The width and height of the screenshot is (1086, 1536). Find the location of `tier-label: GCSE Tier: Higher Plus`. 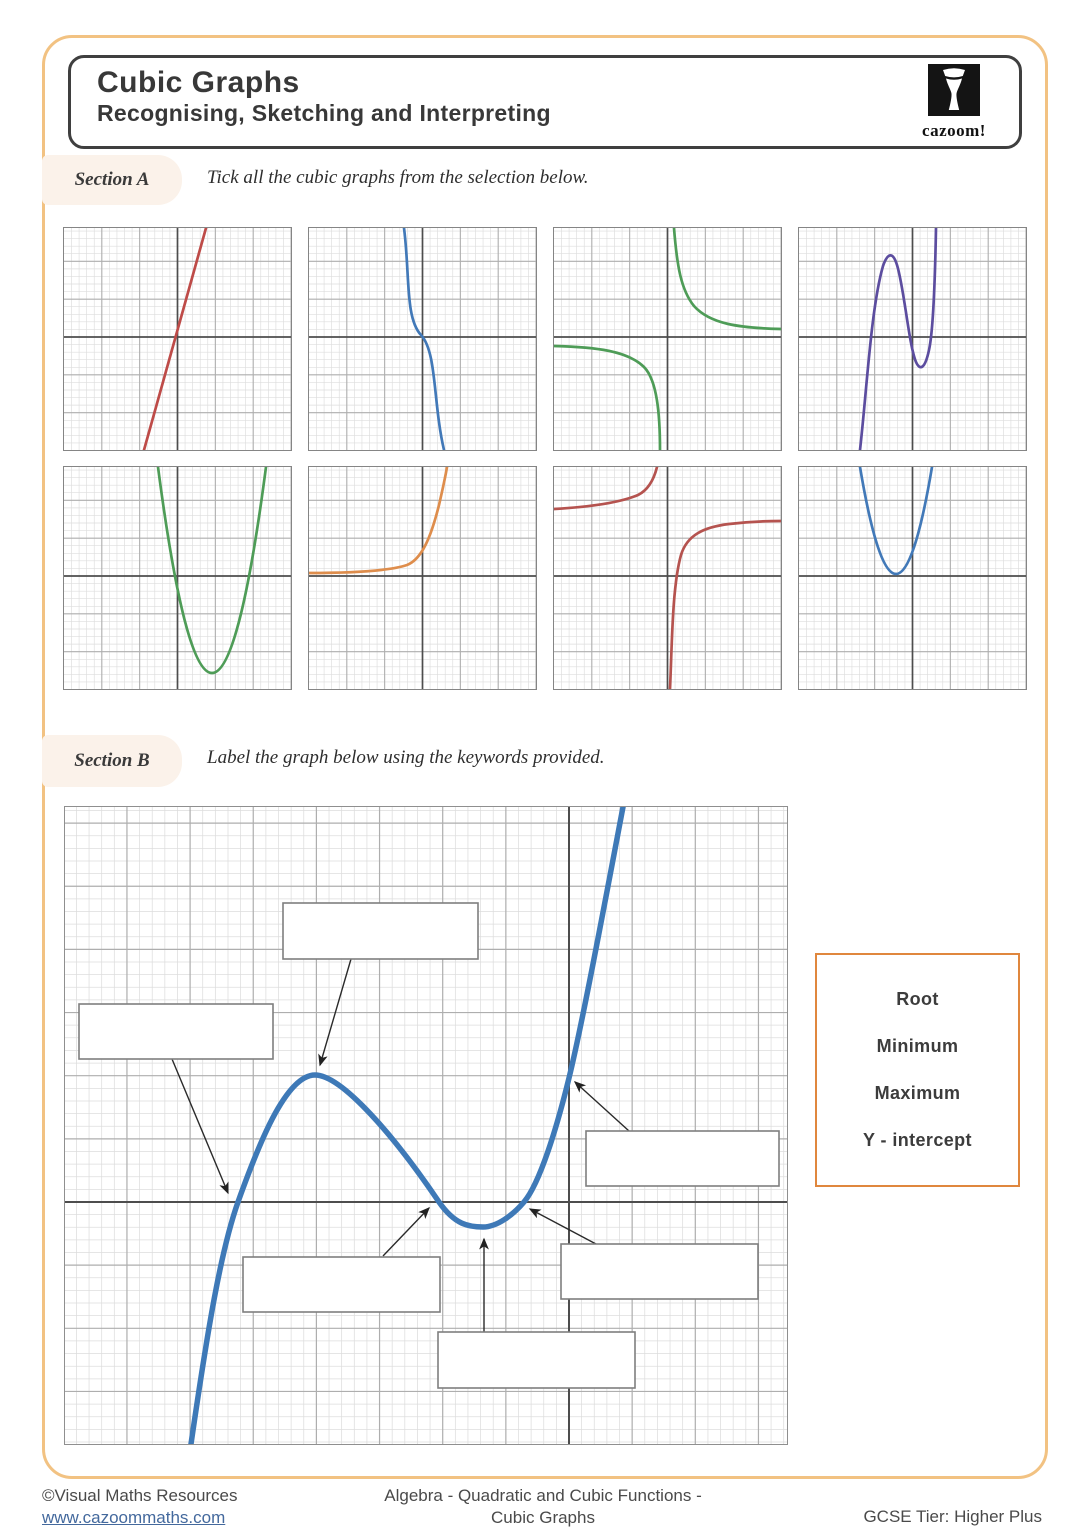

tier-label: GCSE Tier: Higher Plus is located at coordinates (952, 1516).